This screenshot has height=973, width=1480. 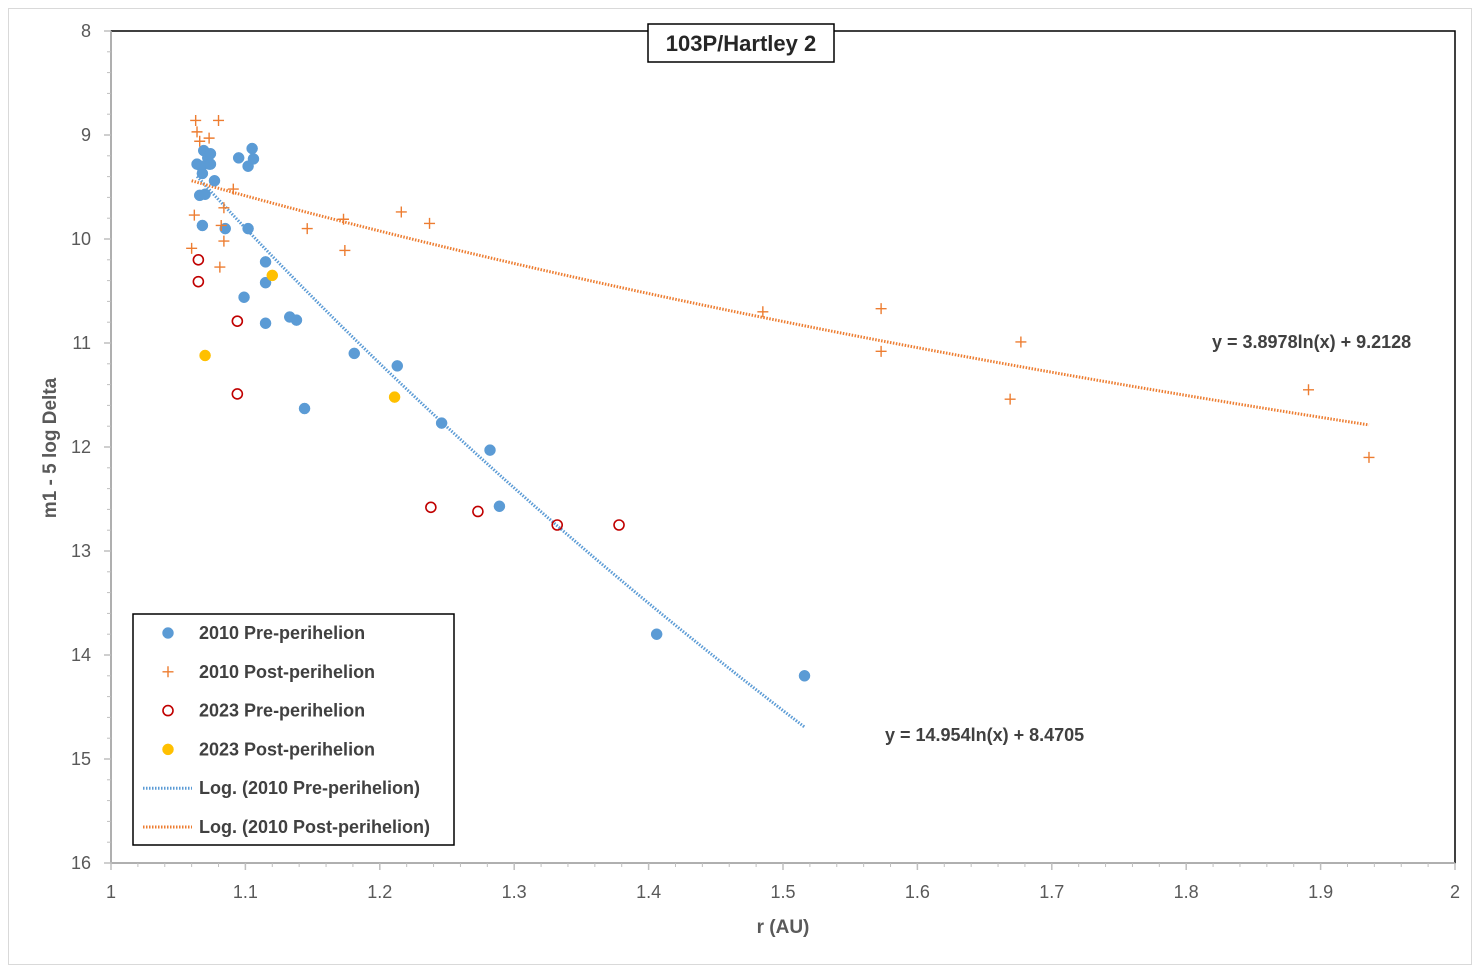 I want to click on y-tick-label: 15, so click(x=81, y=759).